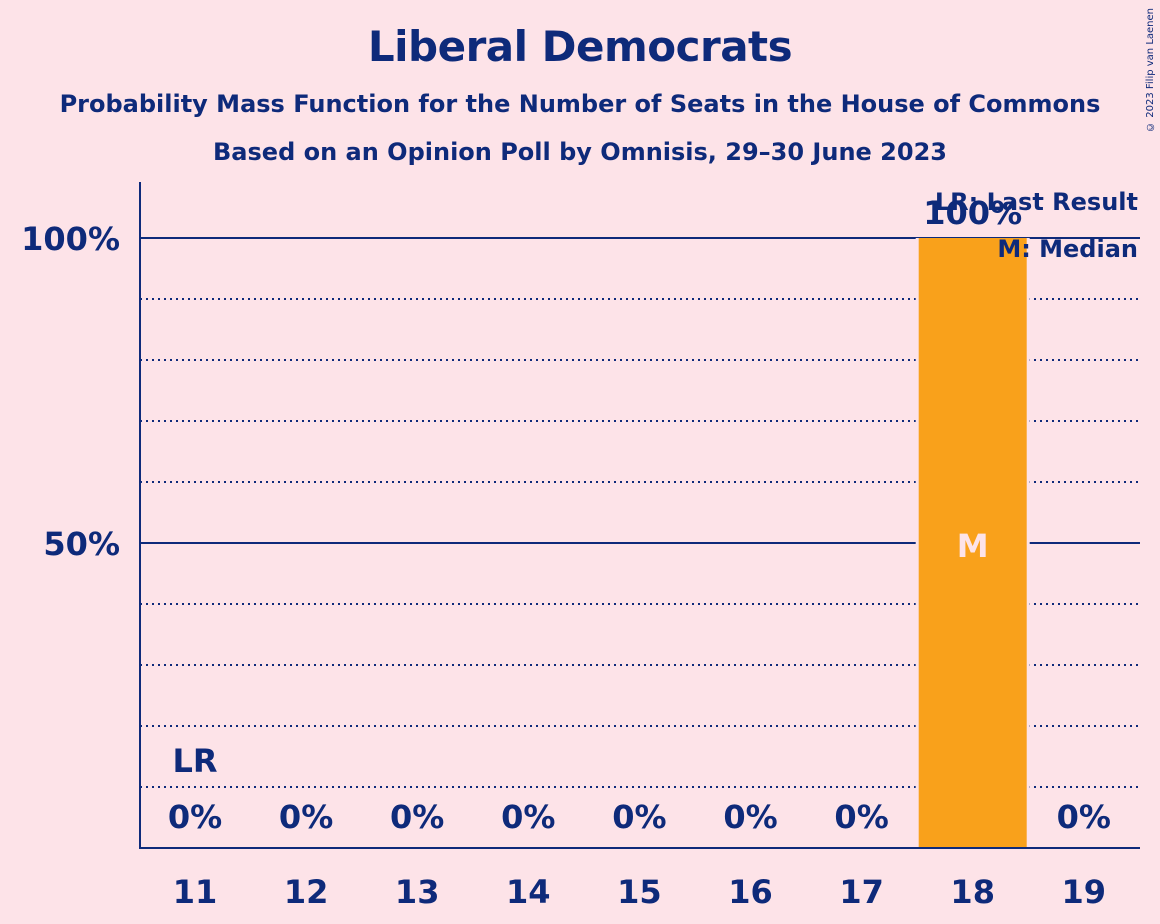 The width and height of the screenshot is (1160, 924). I want to click on x-tick-label: 13, so click(417, 892).